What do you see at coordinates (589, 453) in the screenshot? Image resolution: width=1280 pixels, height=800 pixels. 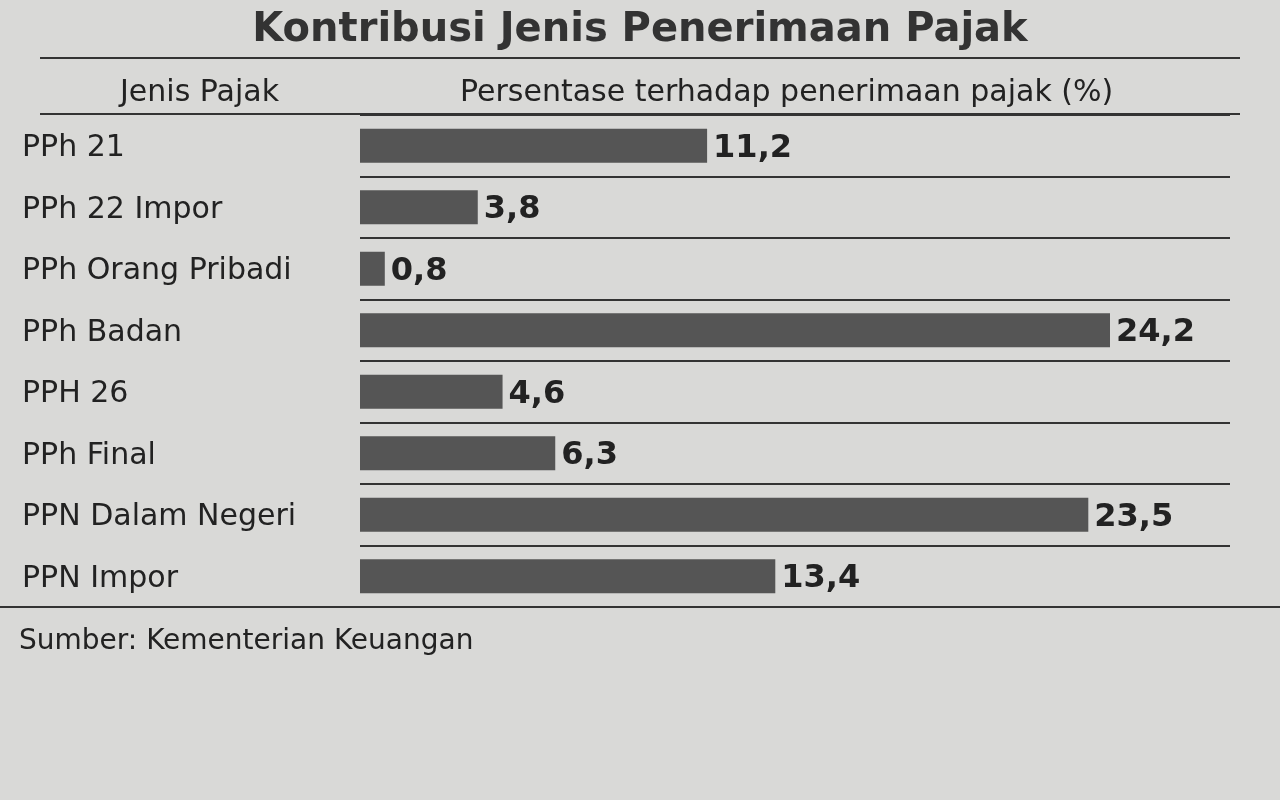 I see `data-label: 6,3` at bounding box center [589, 453].